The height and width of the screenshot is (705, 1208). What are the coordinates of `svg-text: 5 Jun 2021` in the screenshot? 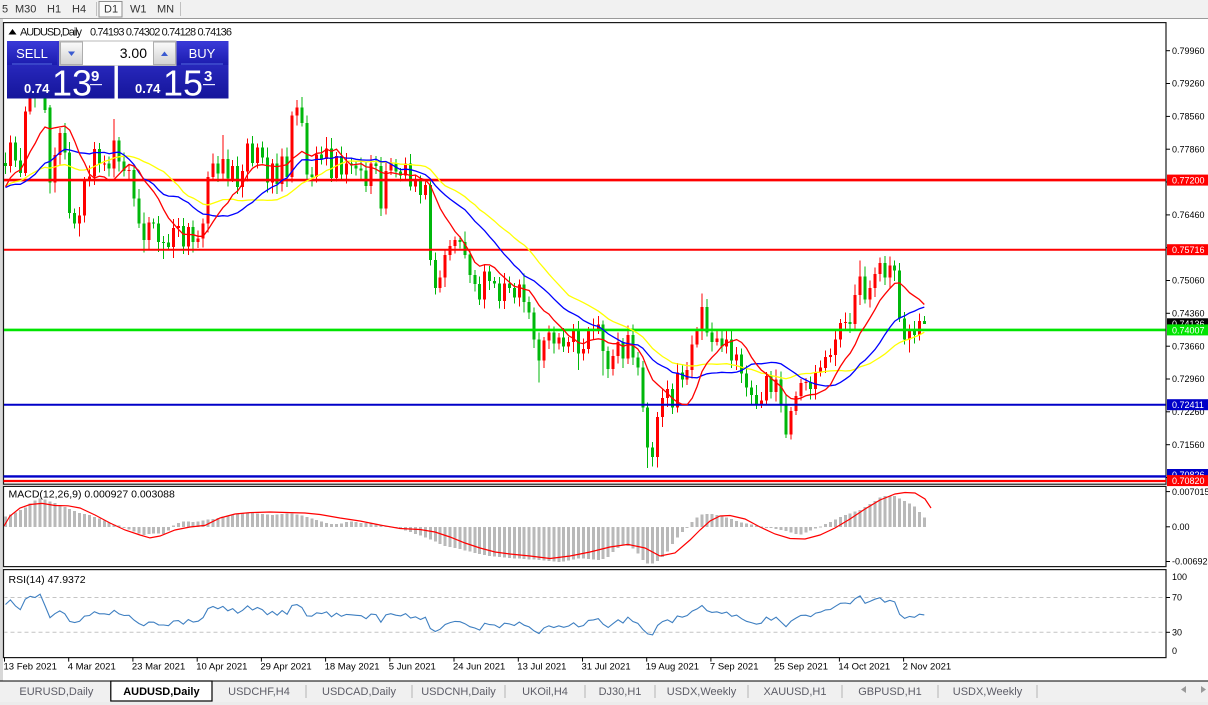 It's located at (412, 667).